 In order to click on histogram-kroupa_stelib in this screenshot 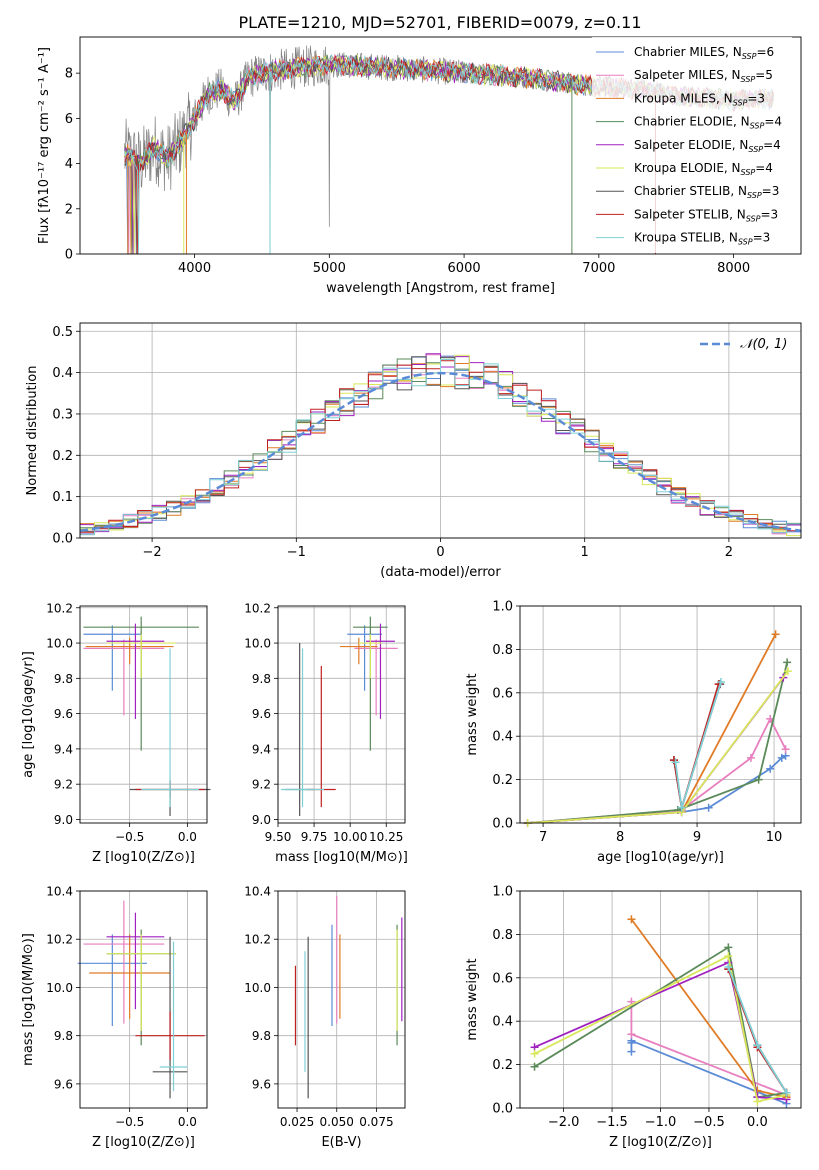, I will do `click(440, 447)`.